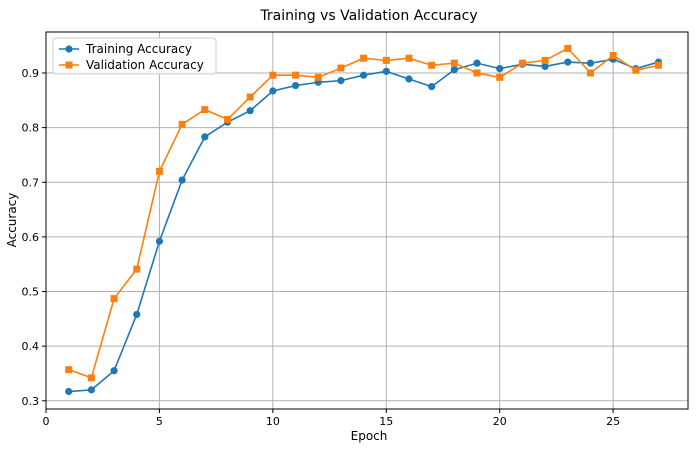 The height and width of the screenshot is (450, 697). I want to click on y-tick-label: 0.8, so click(31, 128).